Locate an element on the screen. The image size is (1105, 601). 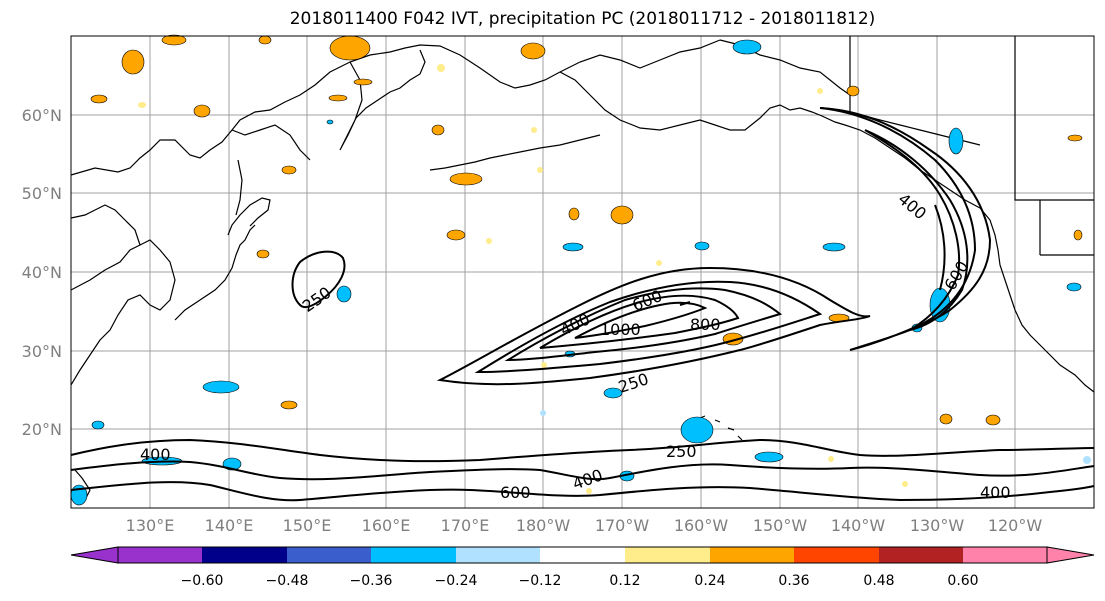
colorbar-extend-low is located at coordinates (94, 555).